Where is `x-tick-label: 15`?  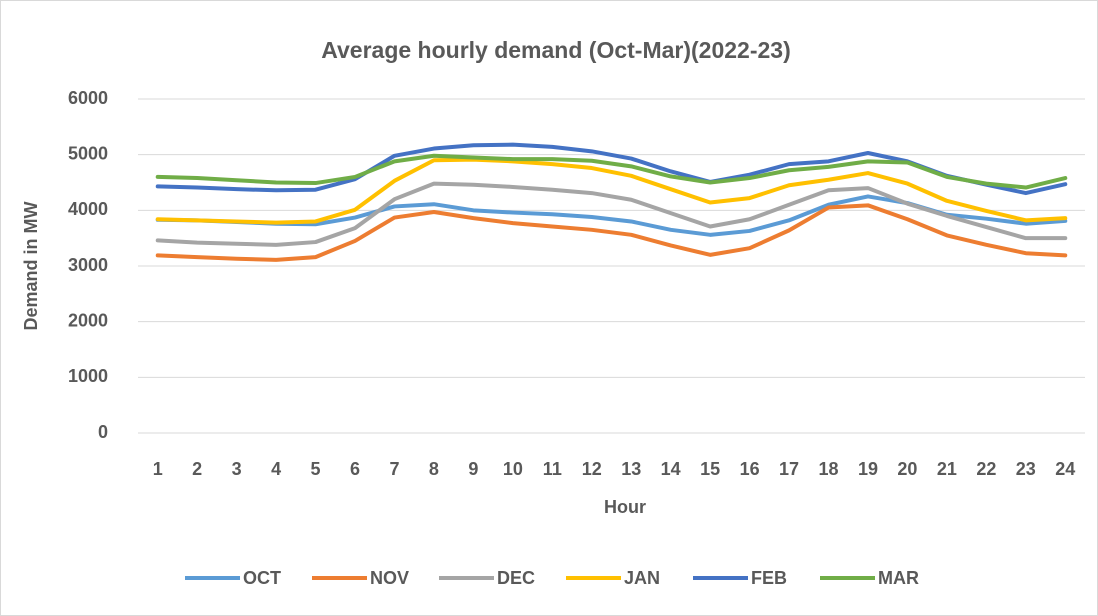
x-tick-label: 15 is located at coordinates (710, 469).